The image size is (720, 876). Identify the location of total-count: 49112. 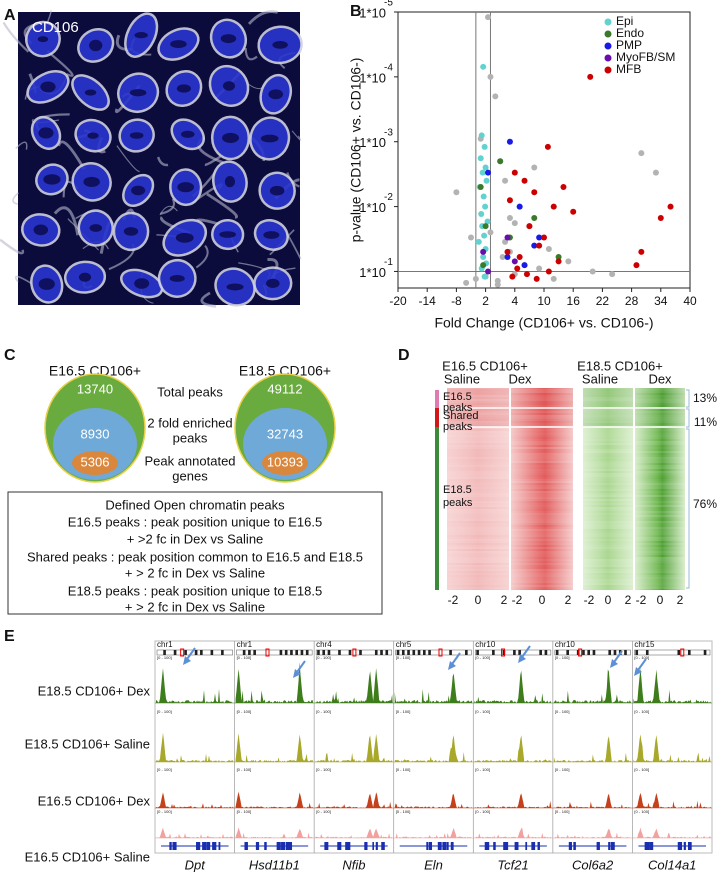
(284, 388).